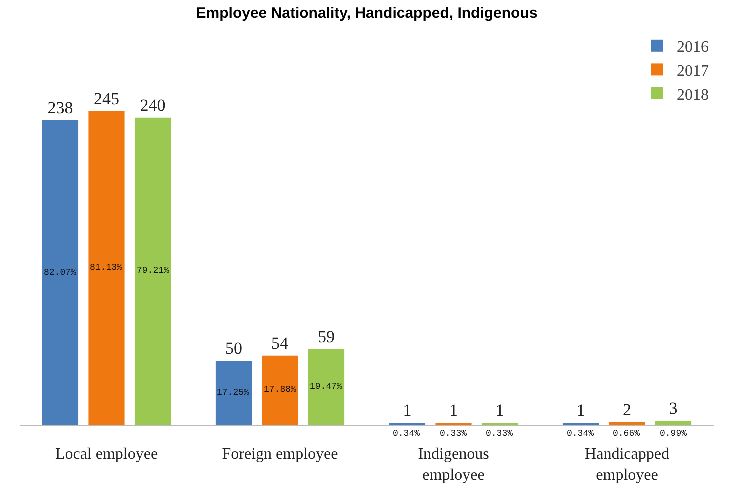 This screenshot has width=734, height=496. Describe the element at coordinates (693, 71) in the screenshot. I see `legend-label: 2017` at that location.